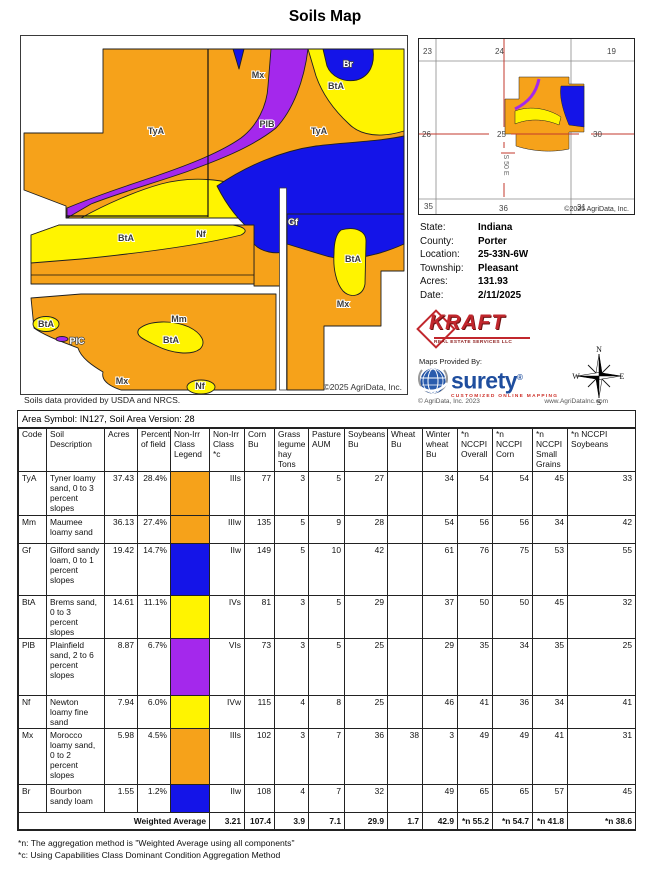 The height and width of the screenshot is (870, 650). What do you see at coordinates (492, 241) in the screenshot?
I see `info-value: Porter` at bounding box center [492, 241].